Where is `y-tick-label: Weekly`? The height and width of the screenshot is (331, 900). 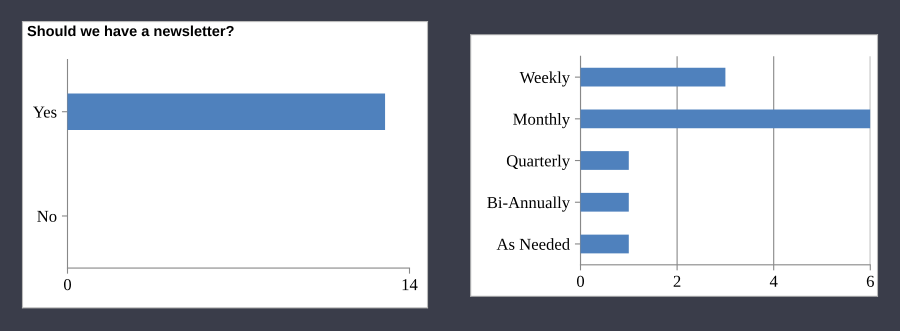
y-tick-label: Weekly is located at coordinates (545, 78).